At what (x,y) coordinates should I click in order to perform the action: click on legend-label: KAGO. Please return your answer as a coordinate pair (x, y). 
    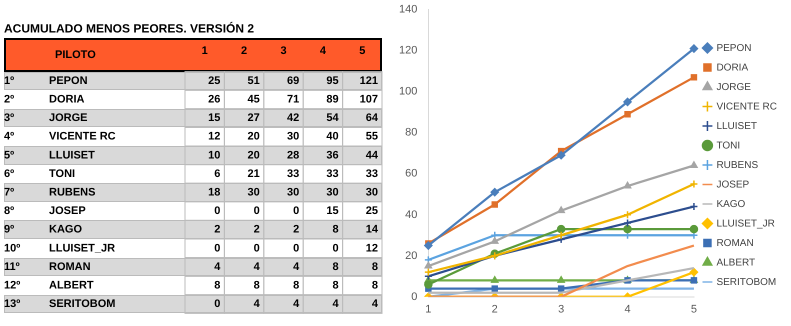
    Looking at the image, I should click on (731, 204).